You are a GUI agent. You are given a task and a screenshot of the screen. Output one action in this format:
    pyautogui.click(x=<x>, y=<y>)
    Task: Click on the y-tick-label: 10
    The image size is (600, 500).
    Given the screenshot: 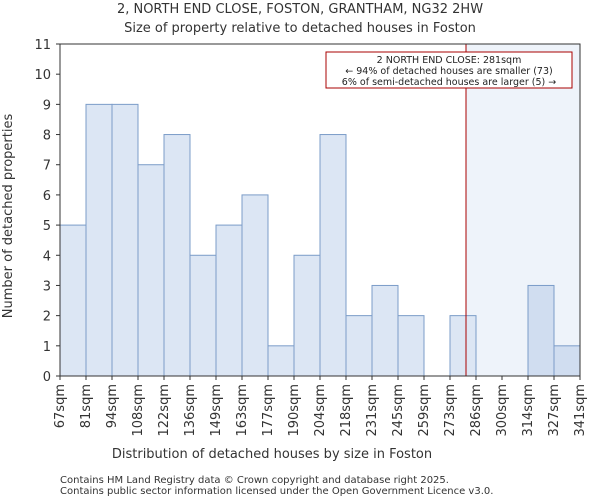 What is the action you would take?
    pyautogui.click(x=42, y=75)
    